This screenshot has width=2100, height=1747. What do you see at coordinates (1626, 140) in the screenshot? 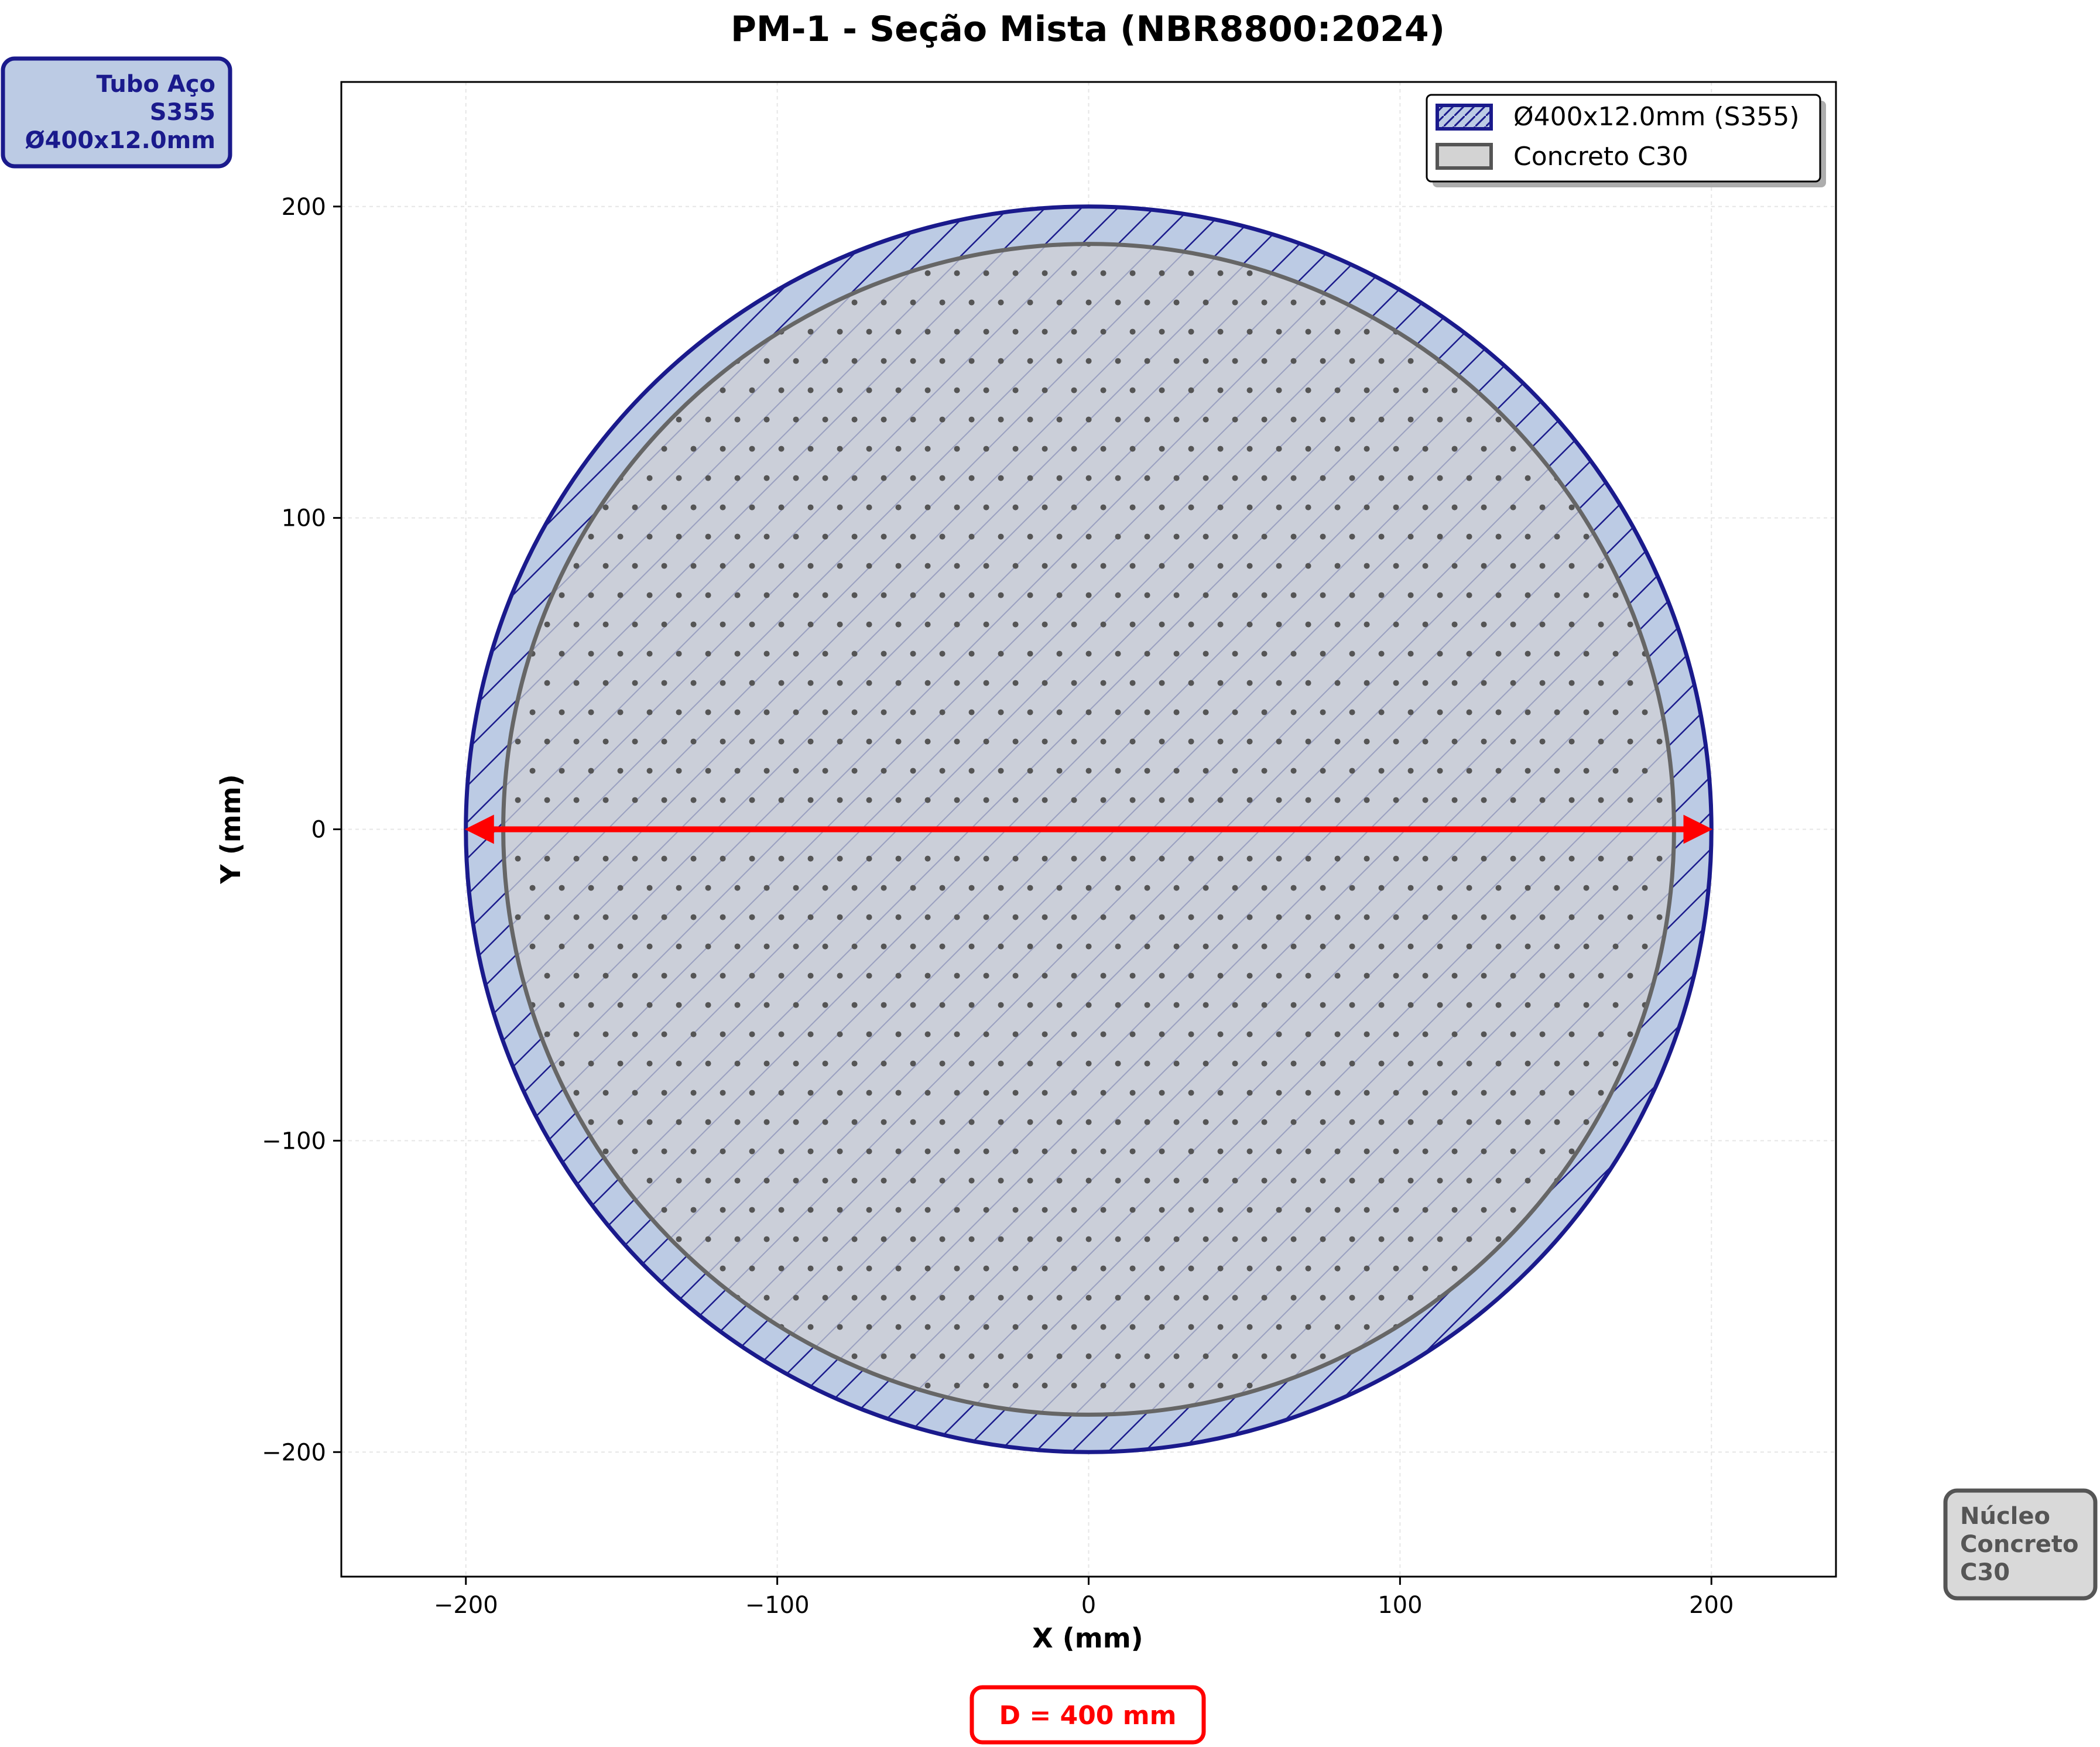
I see `legend: Ø400x12.0mm (S355) Concreto C30` at bounding box center [1626, 140].